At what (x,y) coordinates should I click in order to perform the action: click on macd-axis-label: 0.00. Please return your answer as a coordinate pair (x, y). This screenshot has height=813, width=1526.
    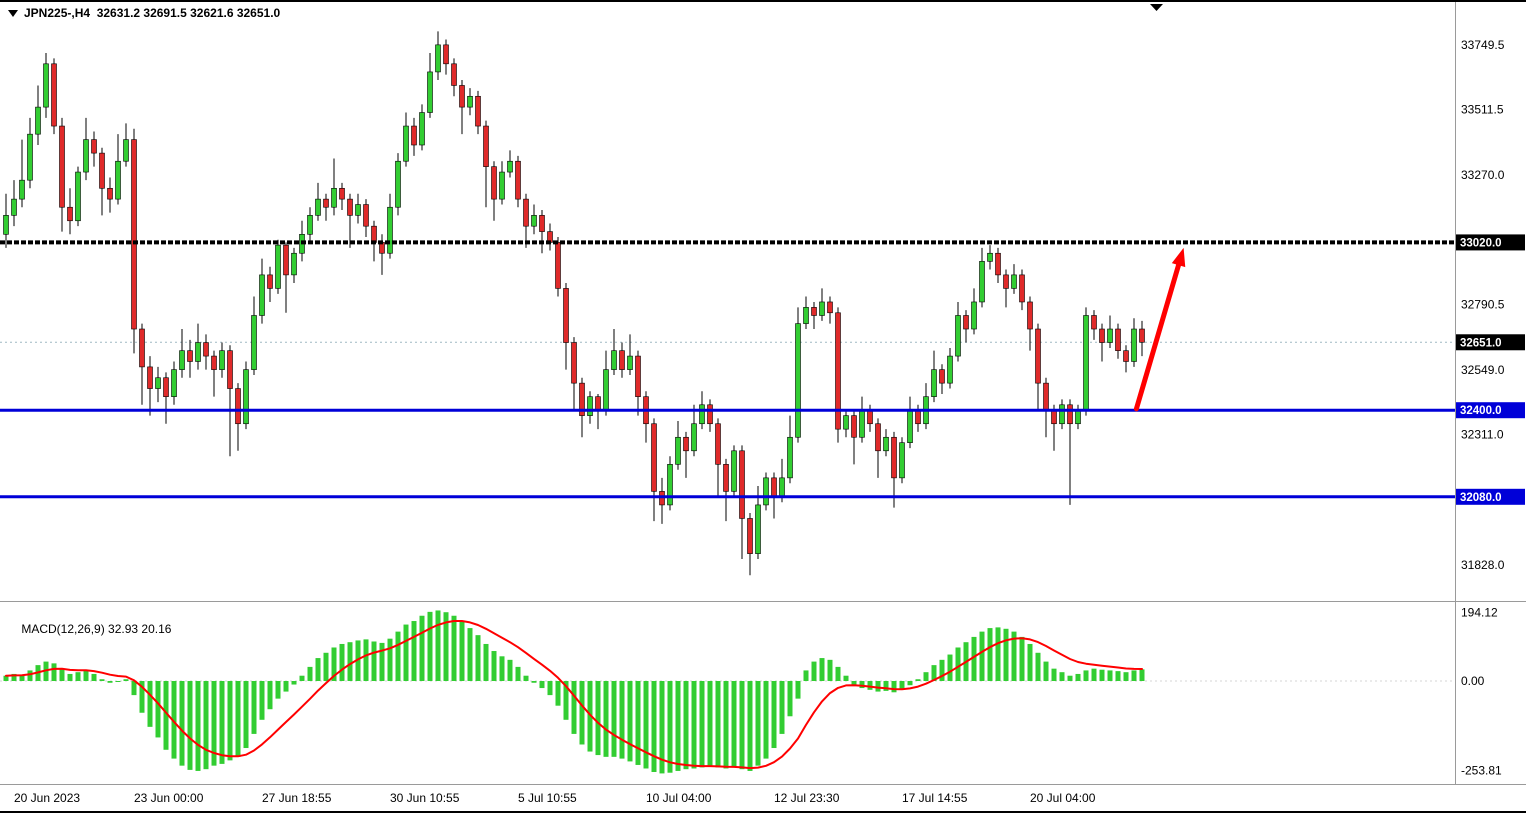
    Looking at the image, I should click on (1473, 681).